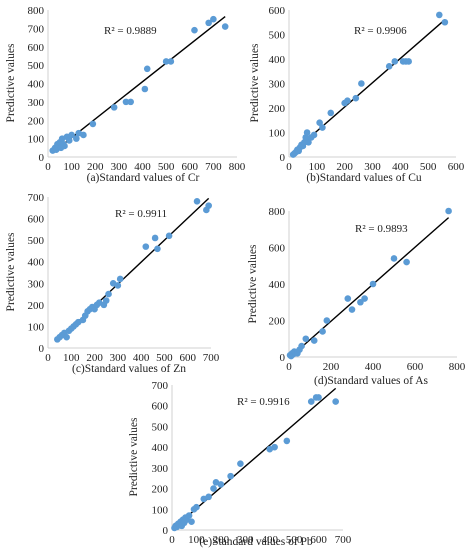 The height and width of the screenshot is (550, 467). What do you see at coordinates (143, 178) in the screenshot?
I see `x-axis-title: (a)Standard values of Cr` at bounding box center [143, 178].